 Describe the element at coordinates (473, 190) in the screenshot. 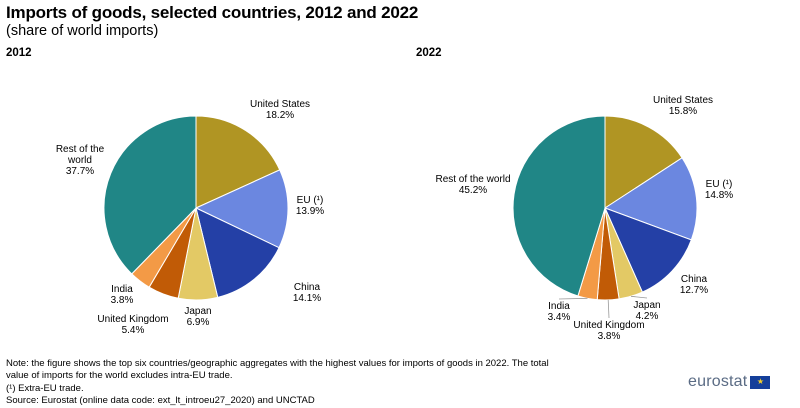

I see `slice-value-label: 45.2%` at that location.